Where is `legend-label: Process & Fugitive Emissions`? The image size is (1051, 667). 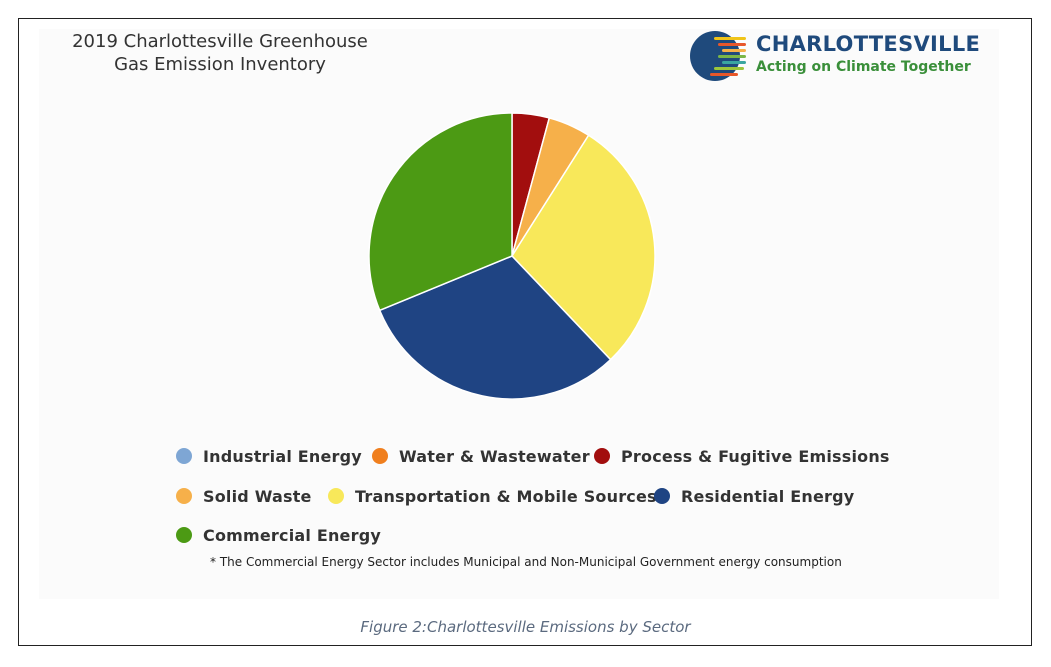
legend-label: Process & Fugitive Emissions is located at coordinates (755, 456).